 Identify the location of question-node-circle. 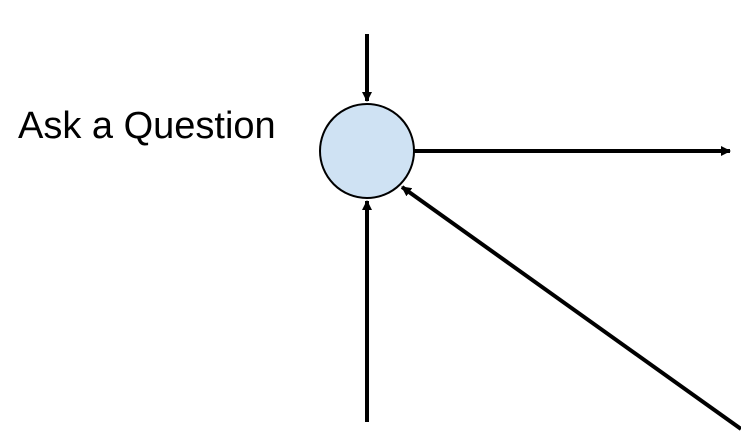
(367, 151).